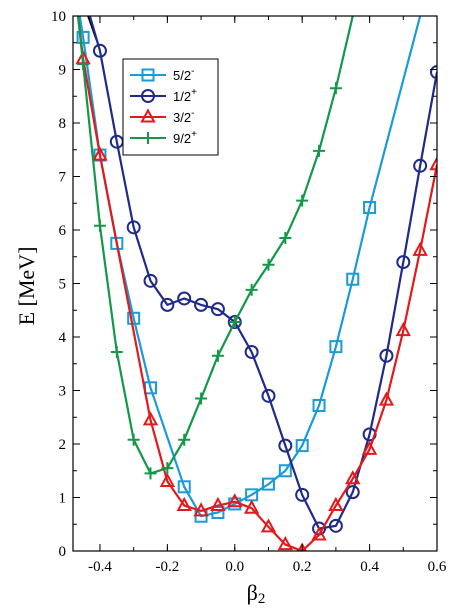  What do you see at coordinates (63, 445) in the screenshot?
I see `y-tick-label-2: 2` at bounding box center [63, 445].